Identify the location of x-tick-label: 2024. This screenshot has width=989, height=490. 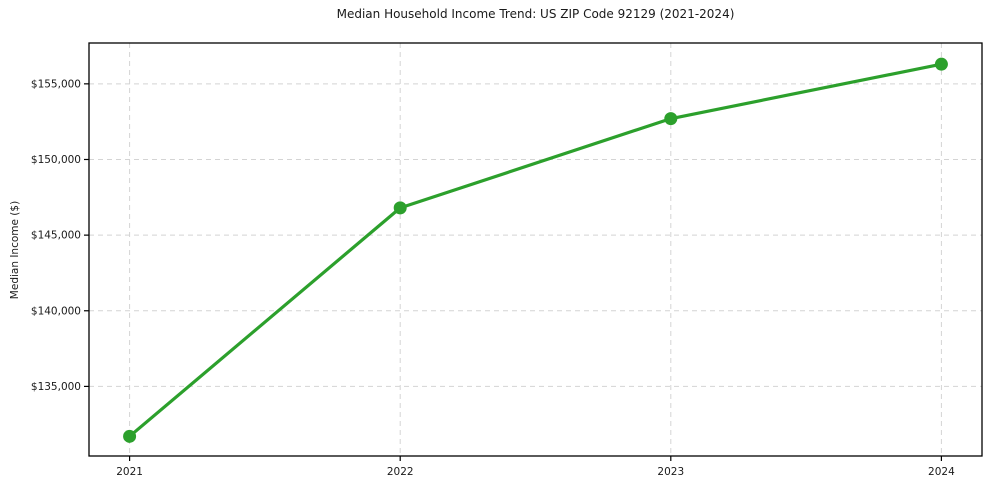
(941, 472).